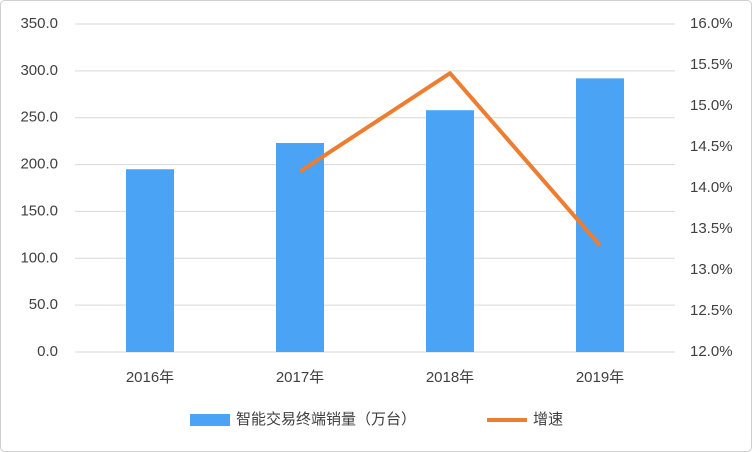 Image resolution: width=752 pixels, height=452 pixels. Describe the element at coordinates (600, 377) in the screenshot. I see `x-tick-label: 2019年` at that location.